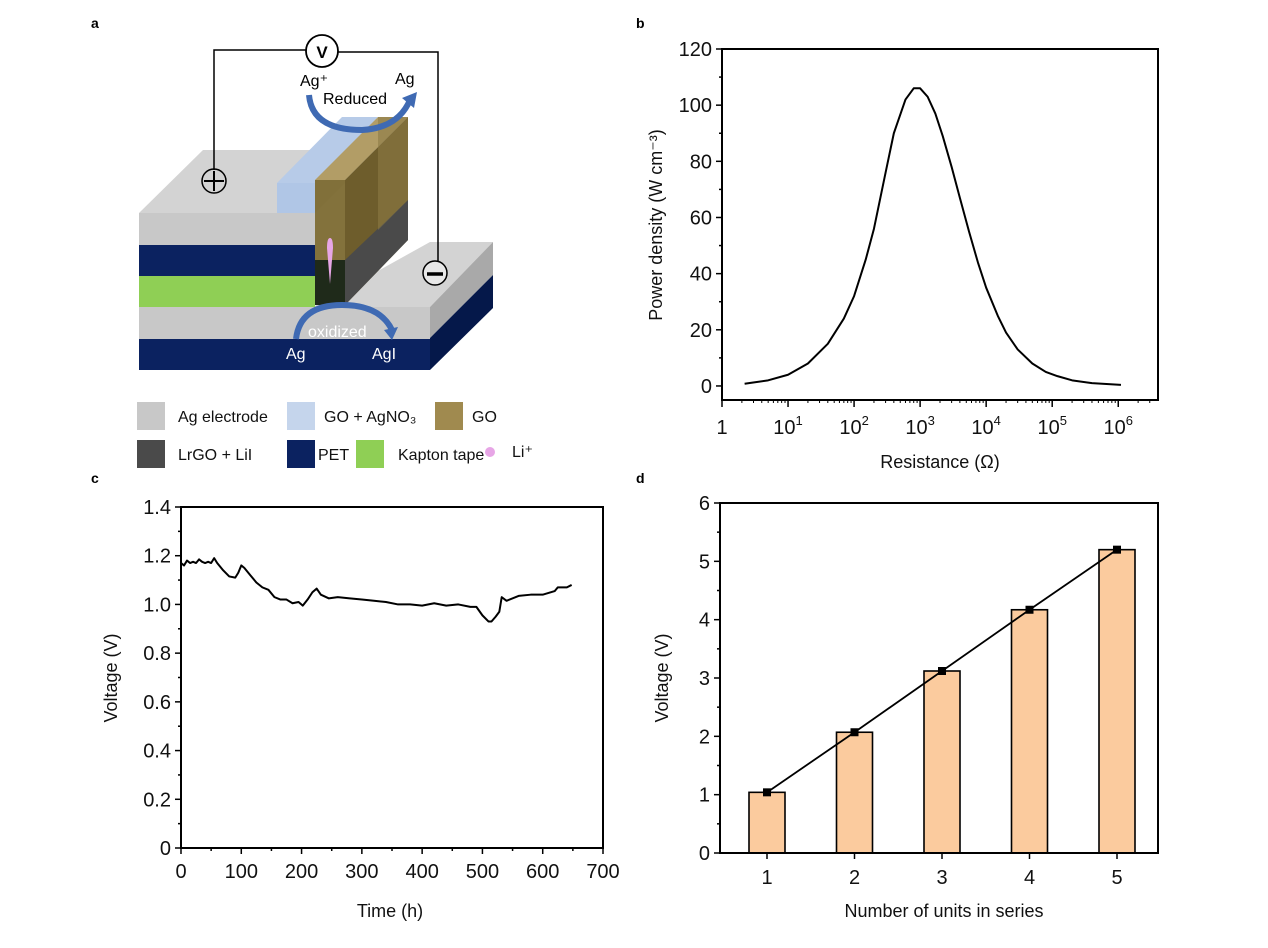 The height and width of the screenshot is (948, 1268). Describe the element at coordinates (327, 150) in the screenshot. I see `go-agno3-top-face` at that location.